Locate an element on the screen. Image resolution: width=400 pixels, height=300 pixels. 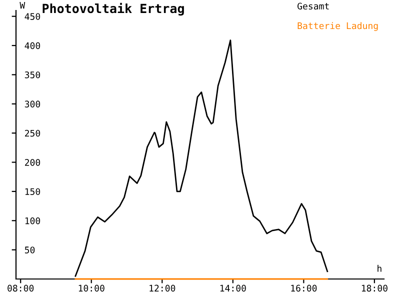
text: Gesamt is located at coordinates (313, 6).